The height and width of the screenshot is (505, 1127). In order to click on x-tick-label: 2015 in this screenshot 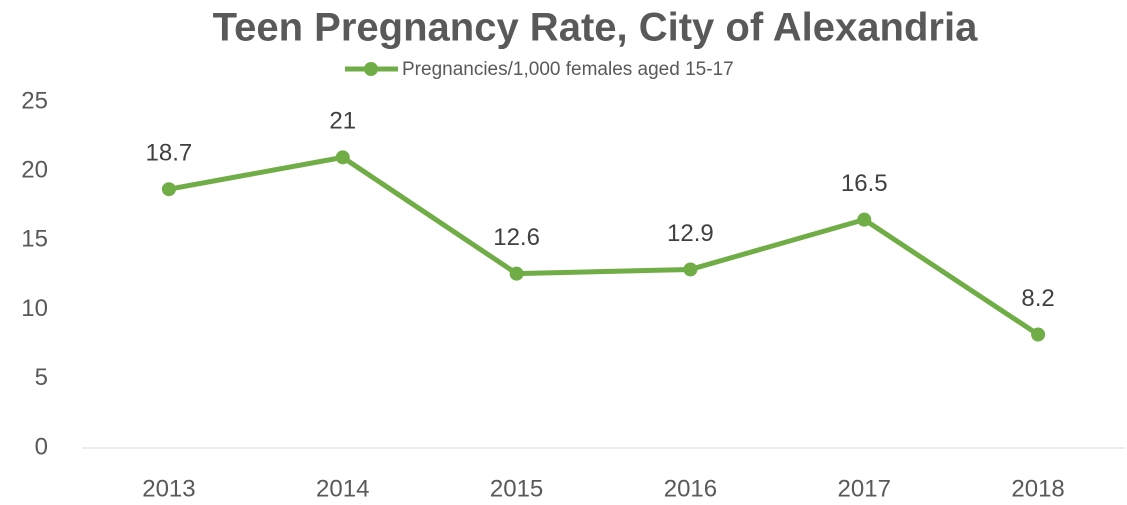, I will do `click(516, 488)`.